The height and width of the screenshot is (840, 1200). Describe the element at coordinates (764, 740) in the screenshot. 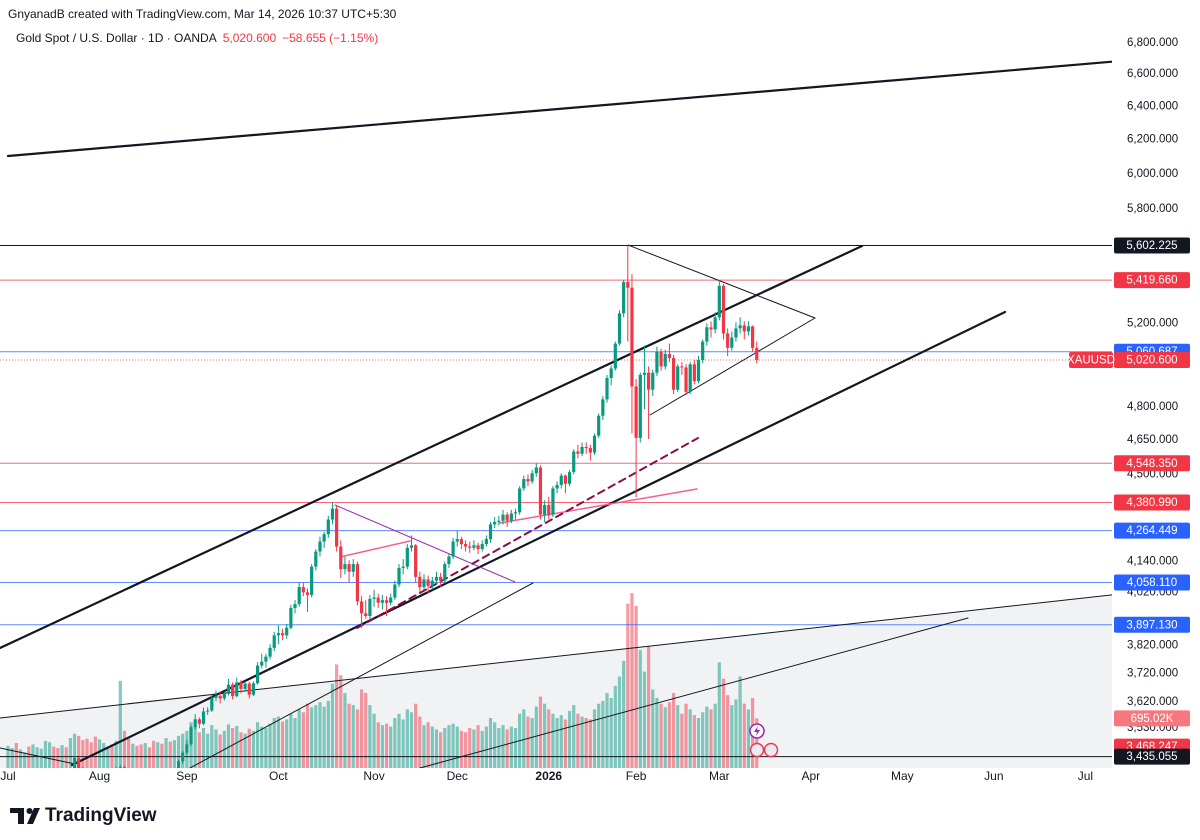

I see `event-icons` at that location.